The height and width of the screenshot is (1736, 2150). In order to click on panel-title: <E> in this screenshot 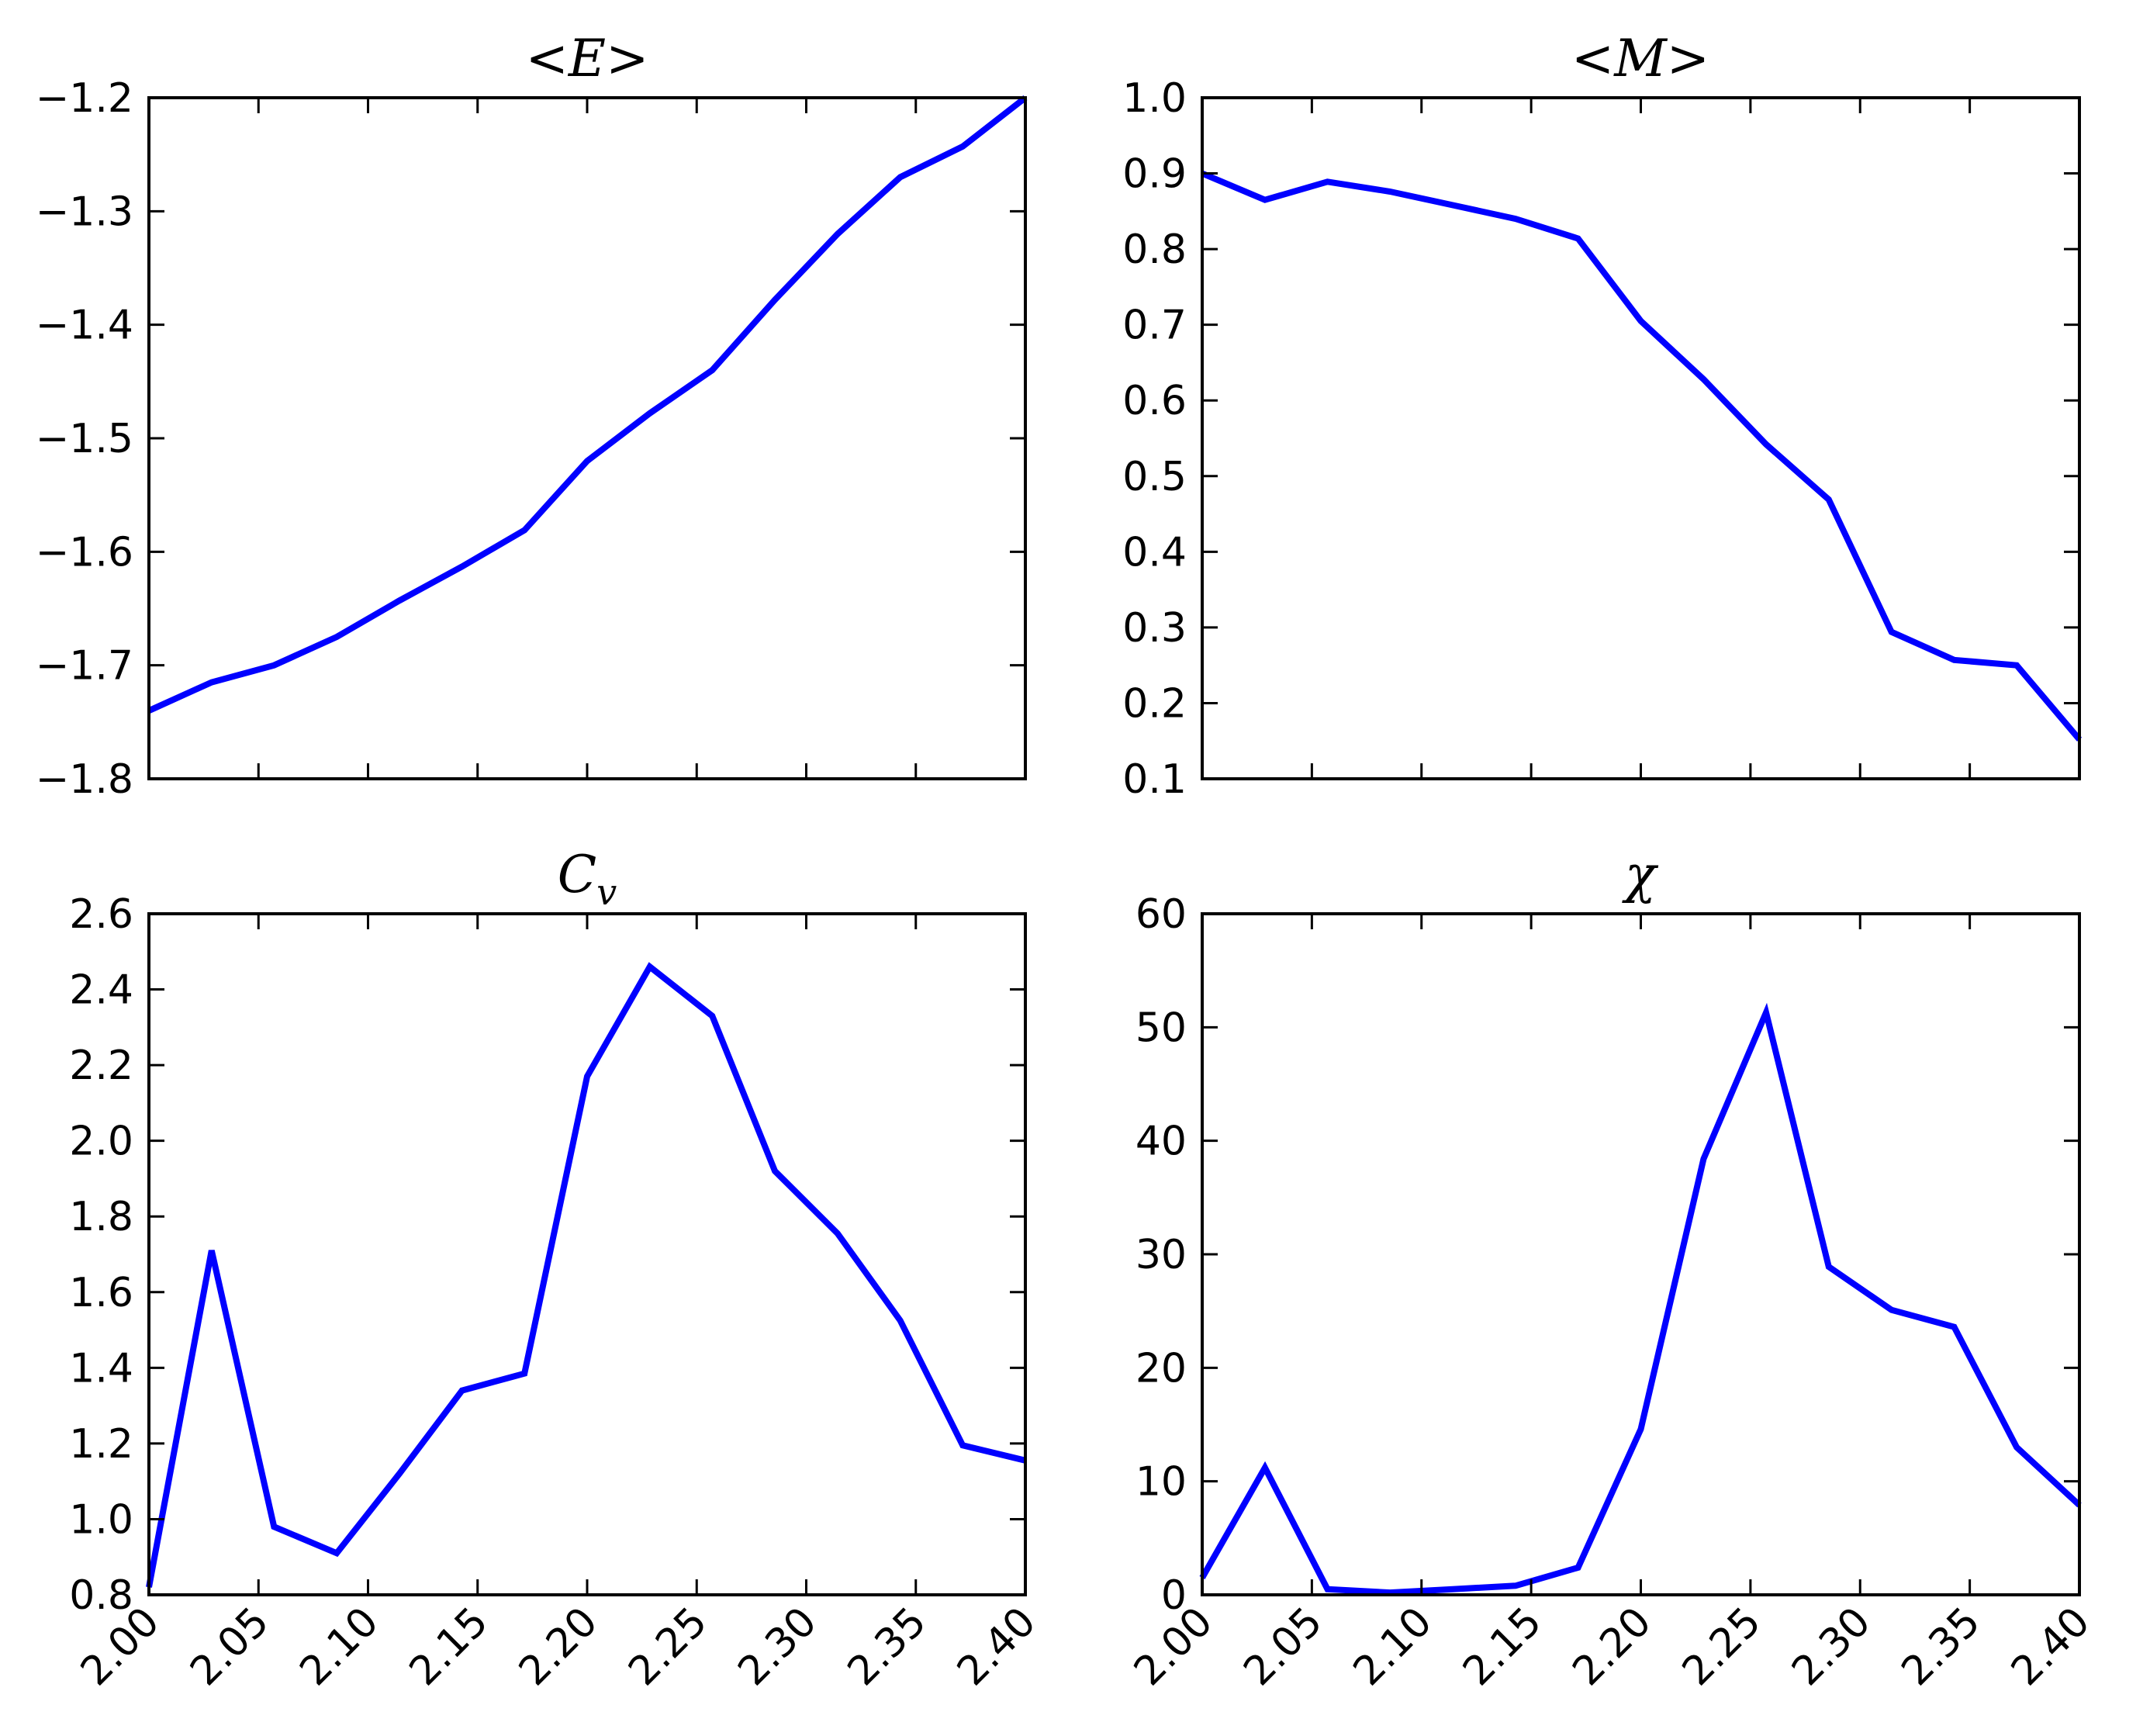, I will do `click(587, 58)`.